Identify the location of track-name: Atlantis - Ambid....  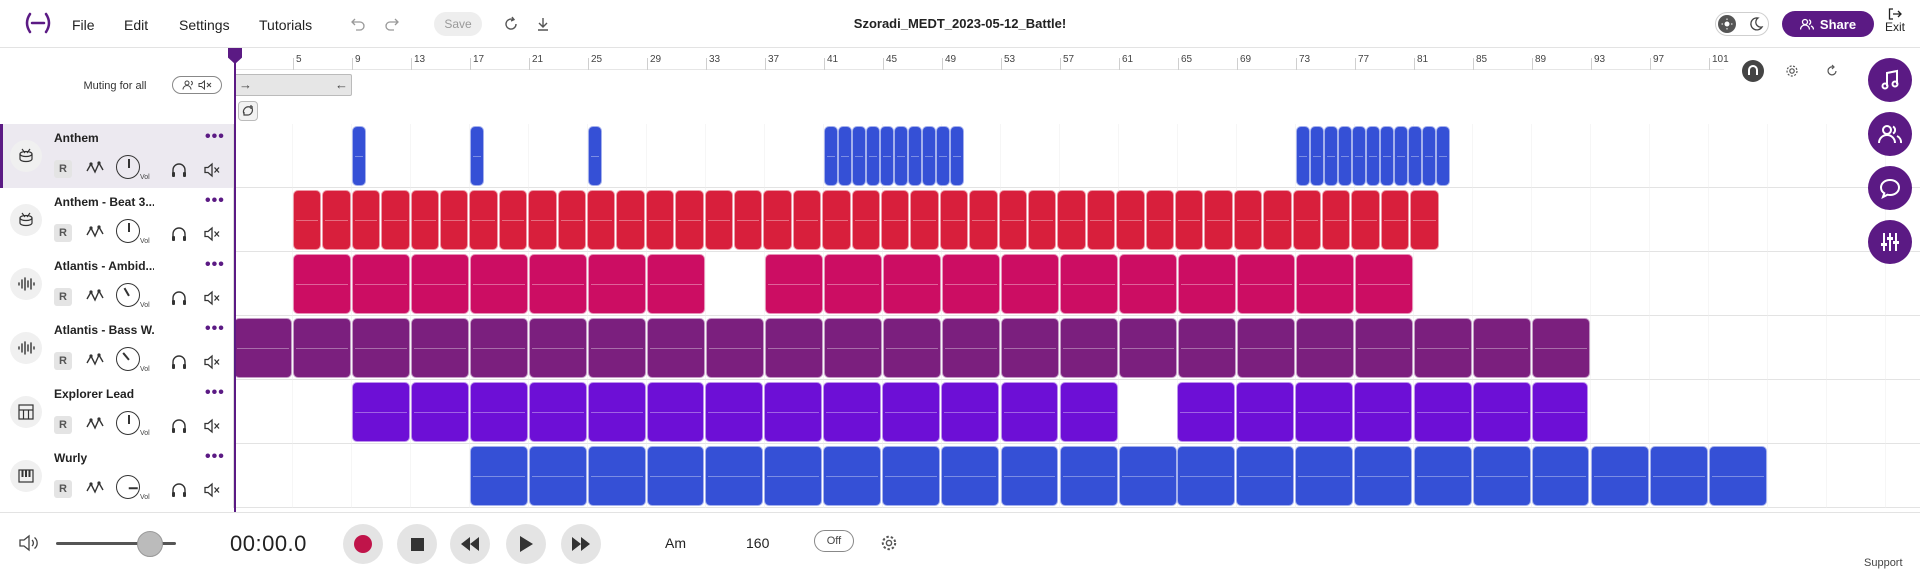
(104, 266).